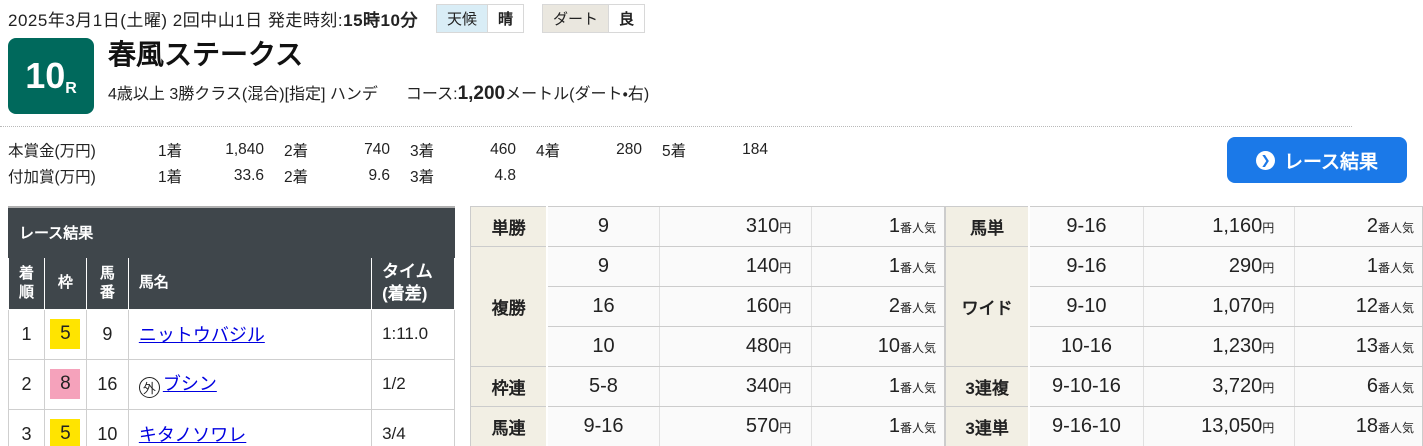  What do you see at coordinates (26, 283) in the screenshot?
I see `header-rank: 着 順` at bounding box center [26, 283].